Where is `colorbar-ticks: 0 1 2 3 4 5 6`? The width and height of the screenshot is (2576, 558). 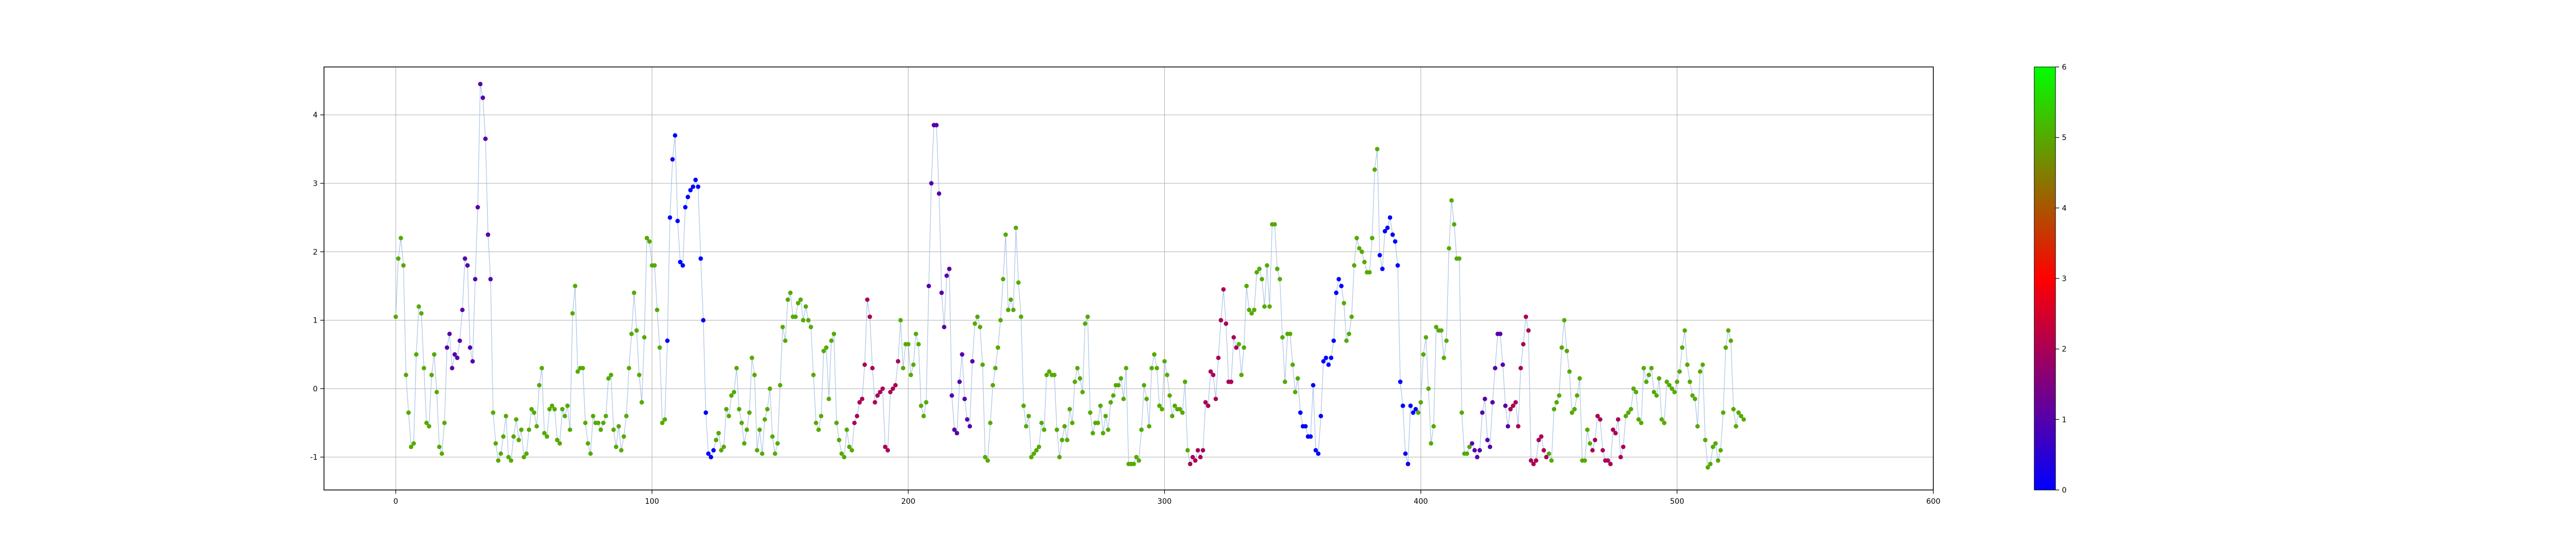 colorbar-ticks: 0 1 2 3 4 5 6 is located at coordinates (2061, 279).